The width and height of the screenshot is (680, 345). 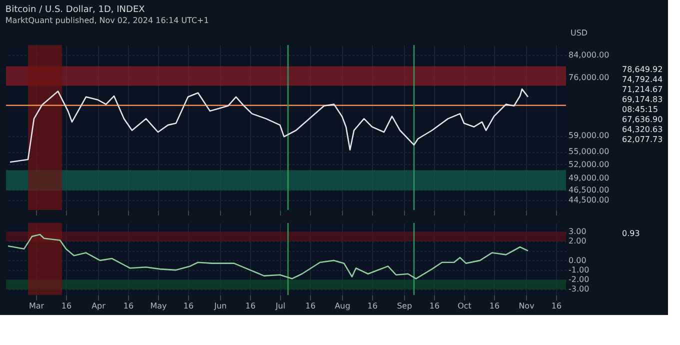 I want to click on text: 08:45:15, so click(x=640, y=109).